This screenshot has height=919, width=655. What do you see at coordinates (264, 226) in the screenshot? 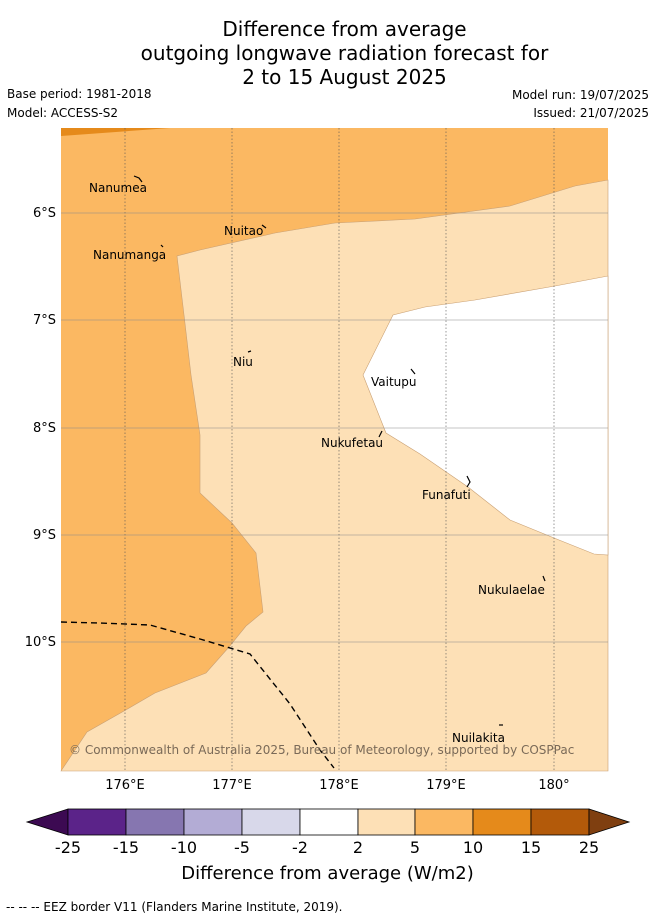
I see `nuitao-island` at bounding box center [264, 226].